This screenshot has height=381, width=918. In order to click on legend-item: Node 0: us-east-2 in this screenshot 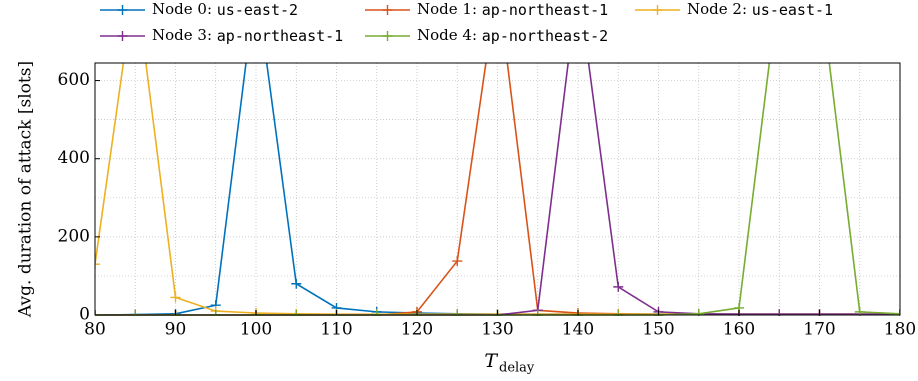, I will do `click(199, 9)`.